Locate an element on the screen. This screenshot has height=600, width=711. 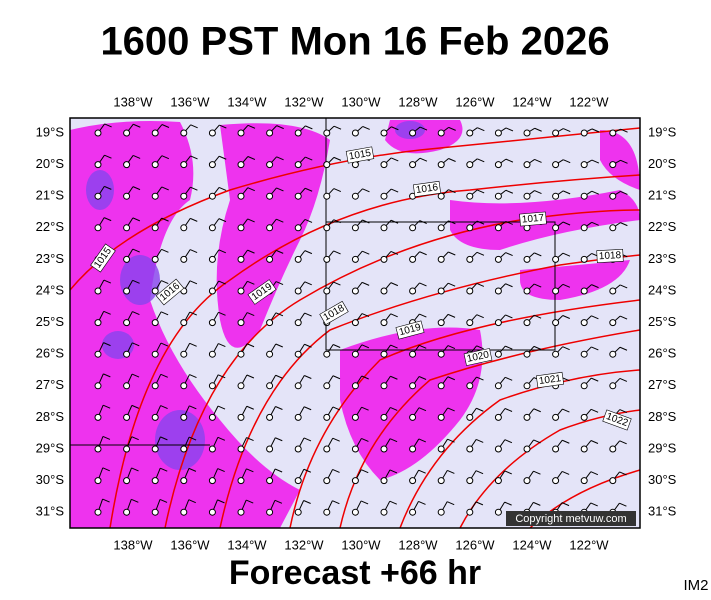
latitude-label: 21°S is located at coordinates (662, 195).